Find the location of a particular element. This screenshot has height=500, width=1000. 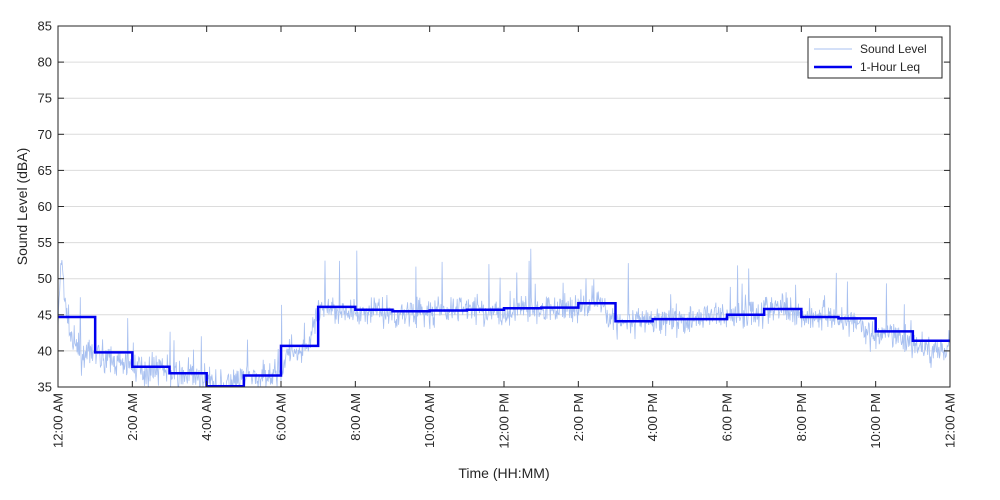

legend: Sound Level 1-Hour Leq is located at coordinates (875, 57).